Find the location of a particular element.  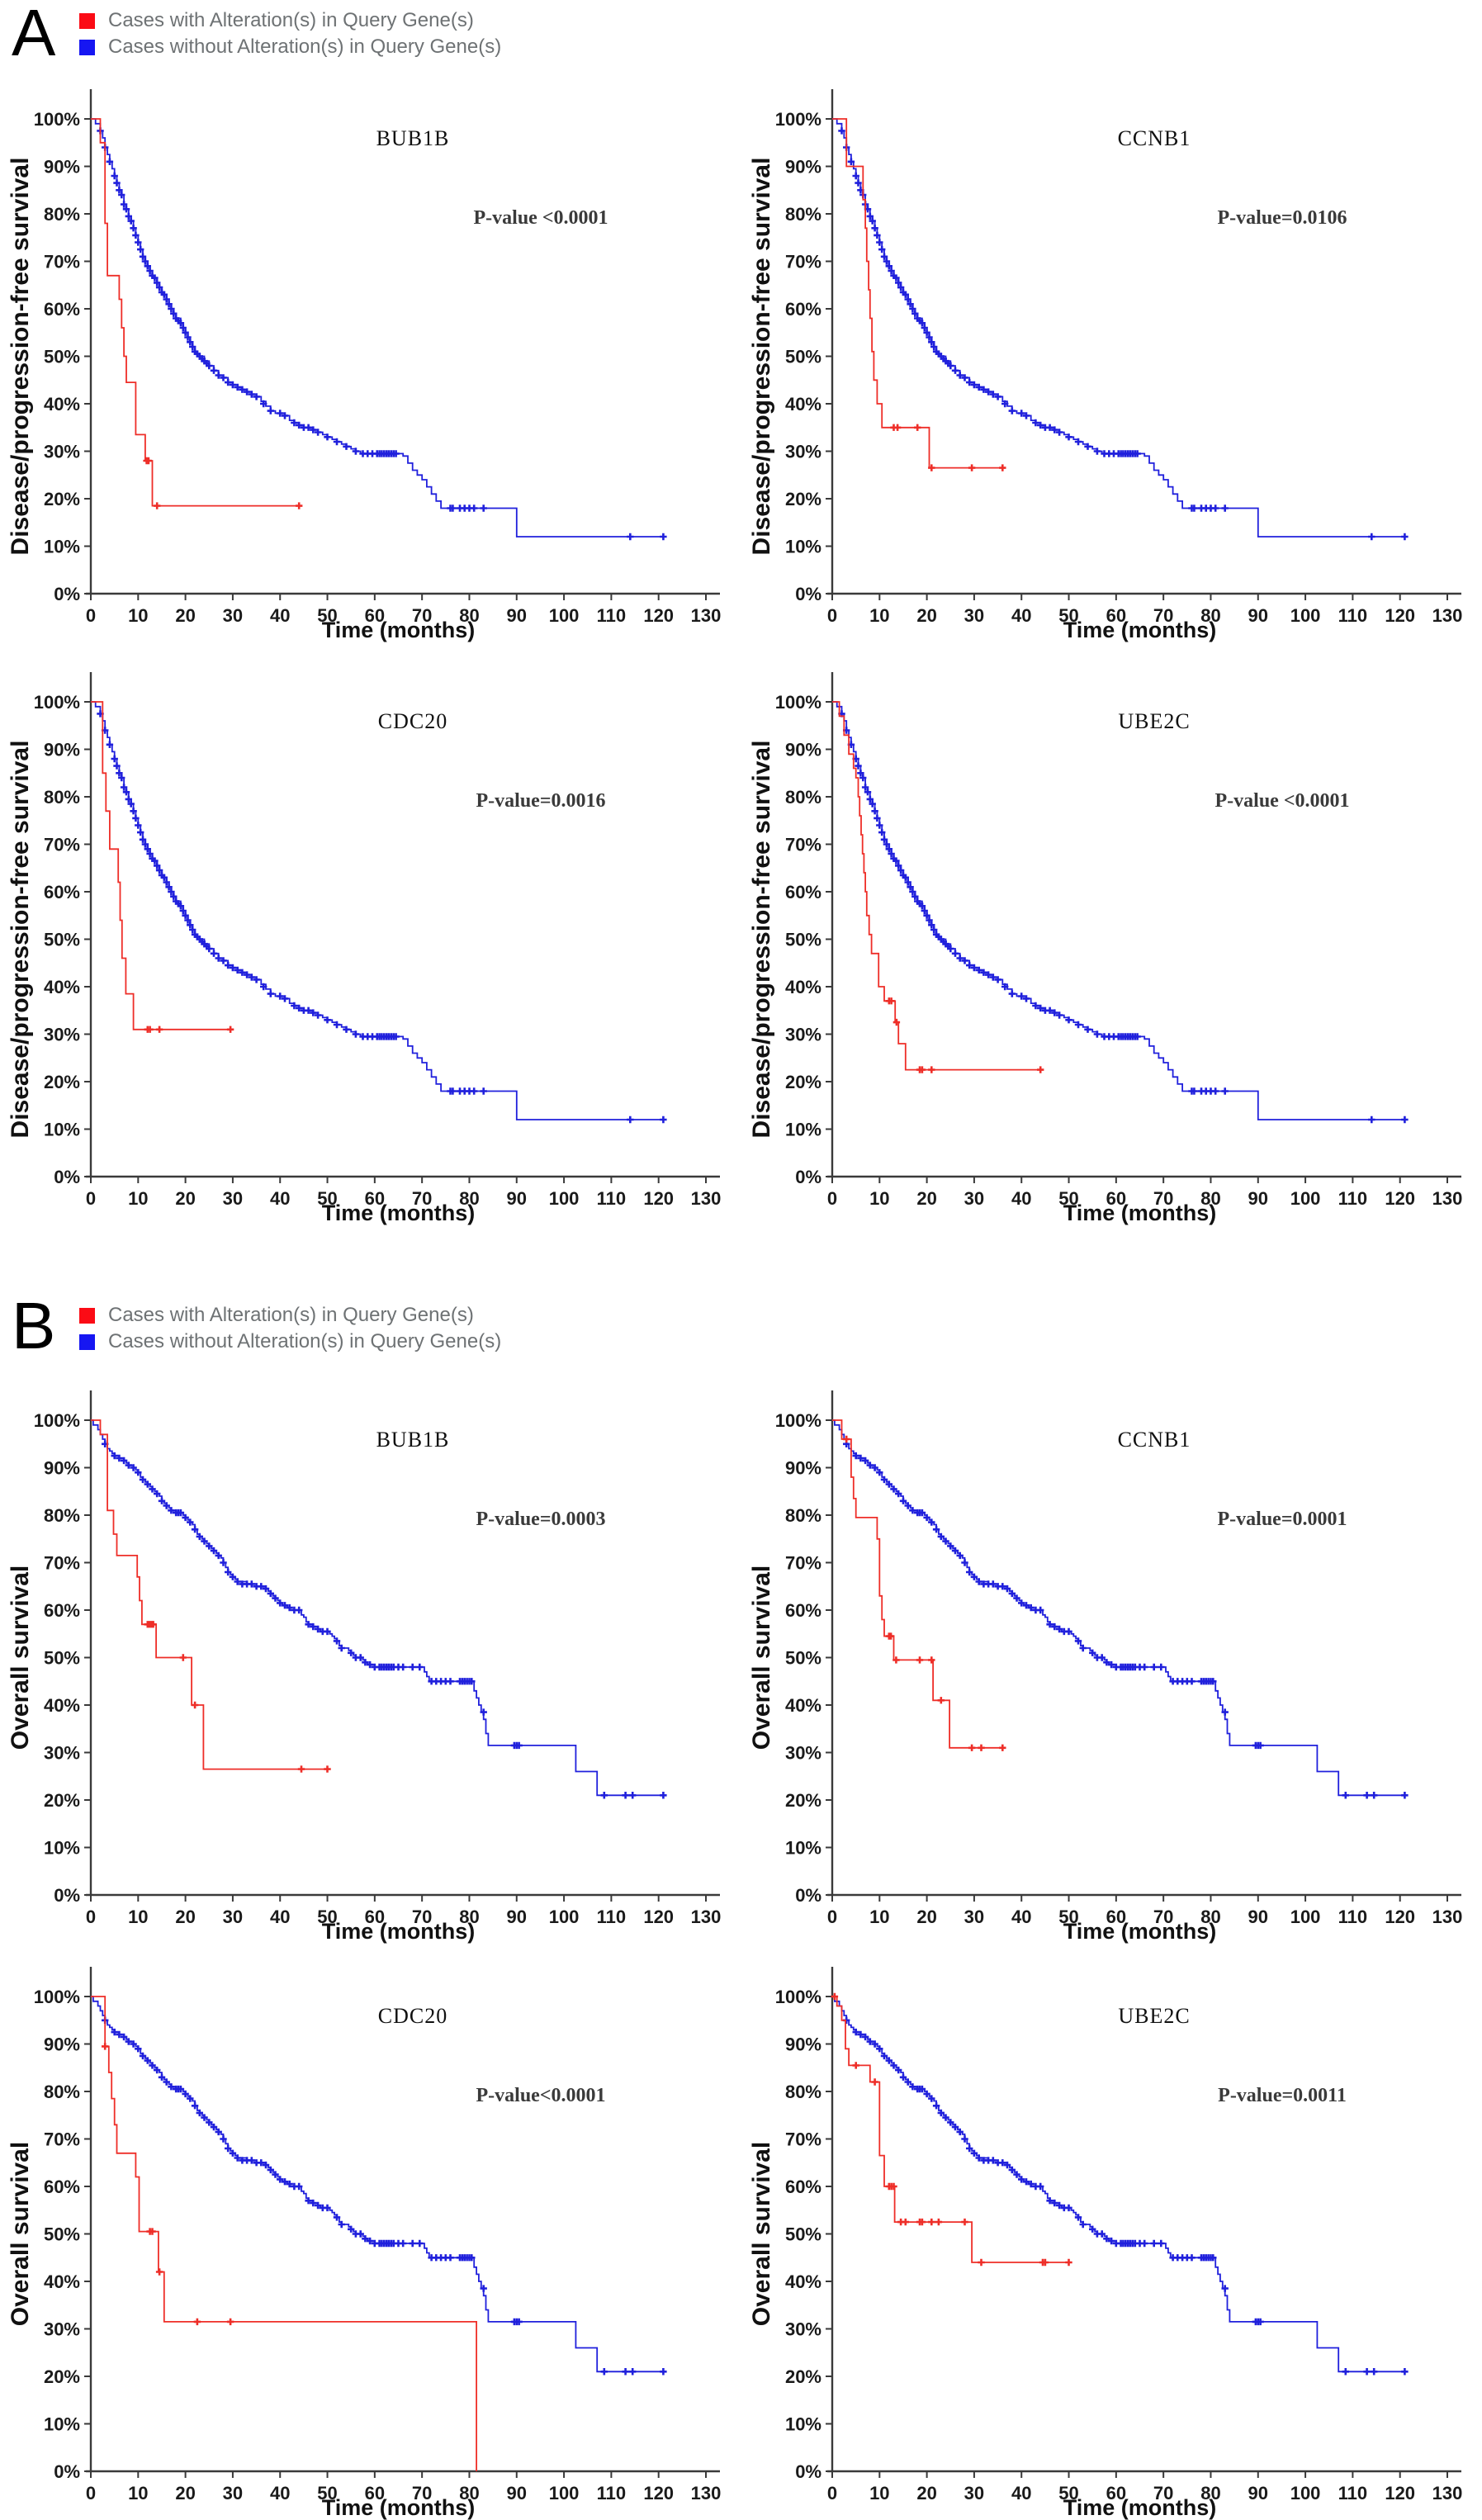

x-tick-label: 130 is located at coordinates (1447, 615).